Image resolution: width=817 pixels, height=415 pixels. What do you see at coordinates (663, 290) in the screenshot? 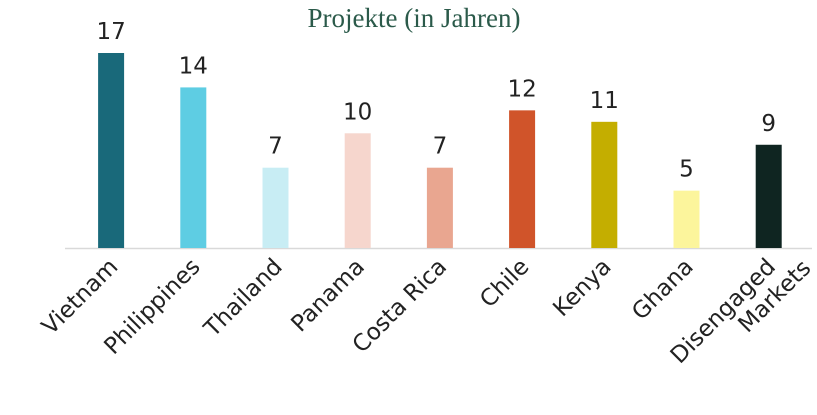
I see `x-tick-label: Ghana` at bounding box center [663, 290].